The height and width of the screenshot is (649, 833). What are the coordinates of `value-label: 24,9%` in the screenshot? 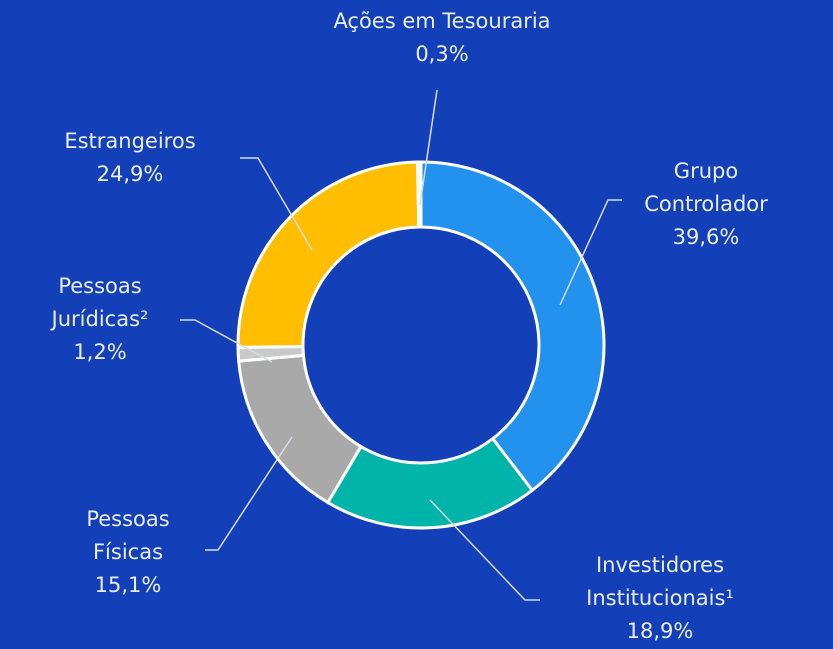 It's located at (130, 174).